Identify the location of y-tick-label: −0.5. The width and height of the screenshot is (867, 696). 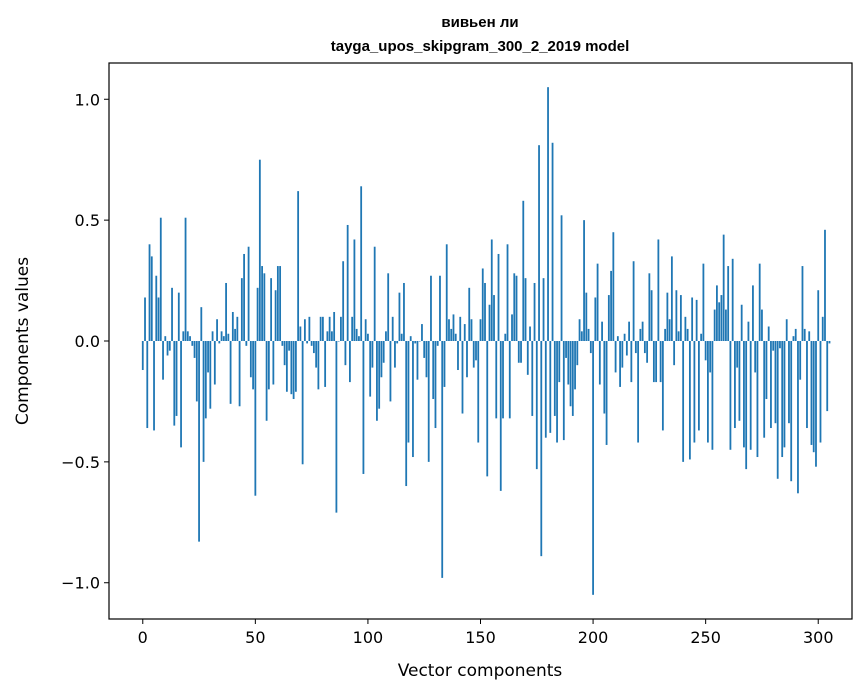
(80, 462).